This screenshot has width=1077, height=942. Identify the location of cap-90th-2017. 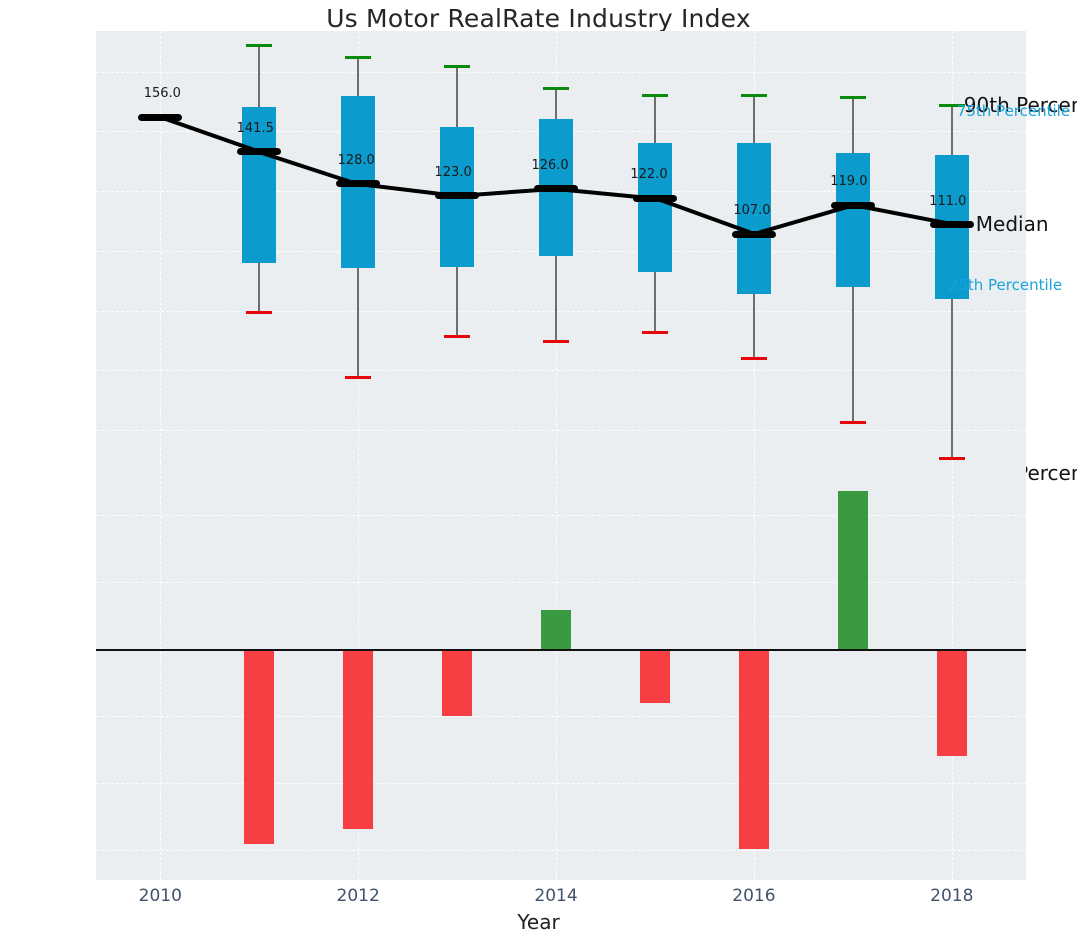
(852, 98).